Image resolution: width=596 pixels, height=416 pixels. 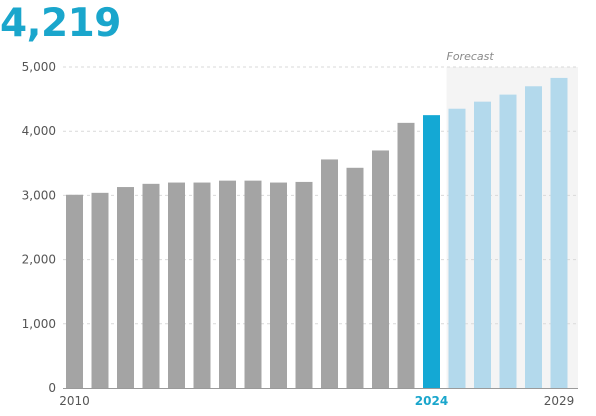 I want to click on y-tick-label: 0, so click(x=52, y=388).